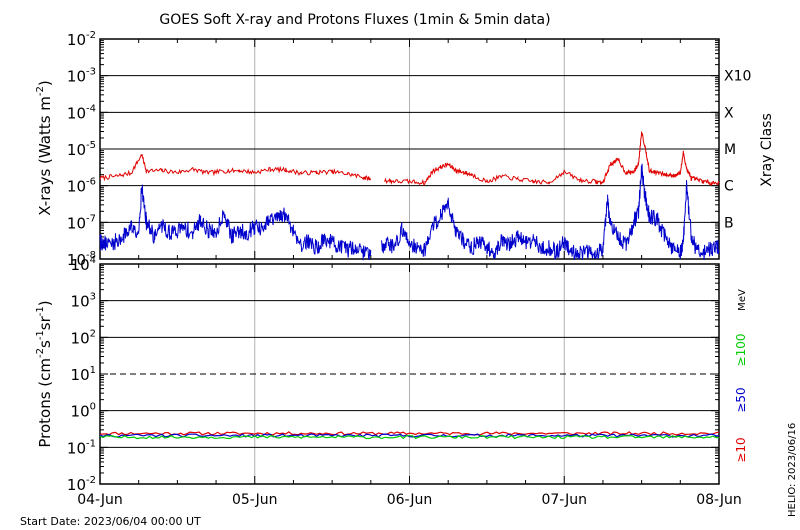 Image resolution: width=800 pixels, height=530 pixels. I want to click on proton-energy-label: ≥50, so click(741, 399).